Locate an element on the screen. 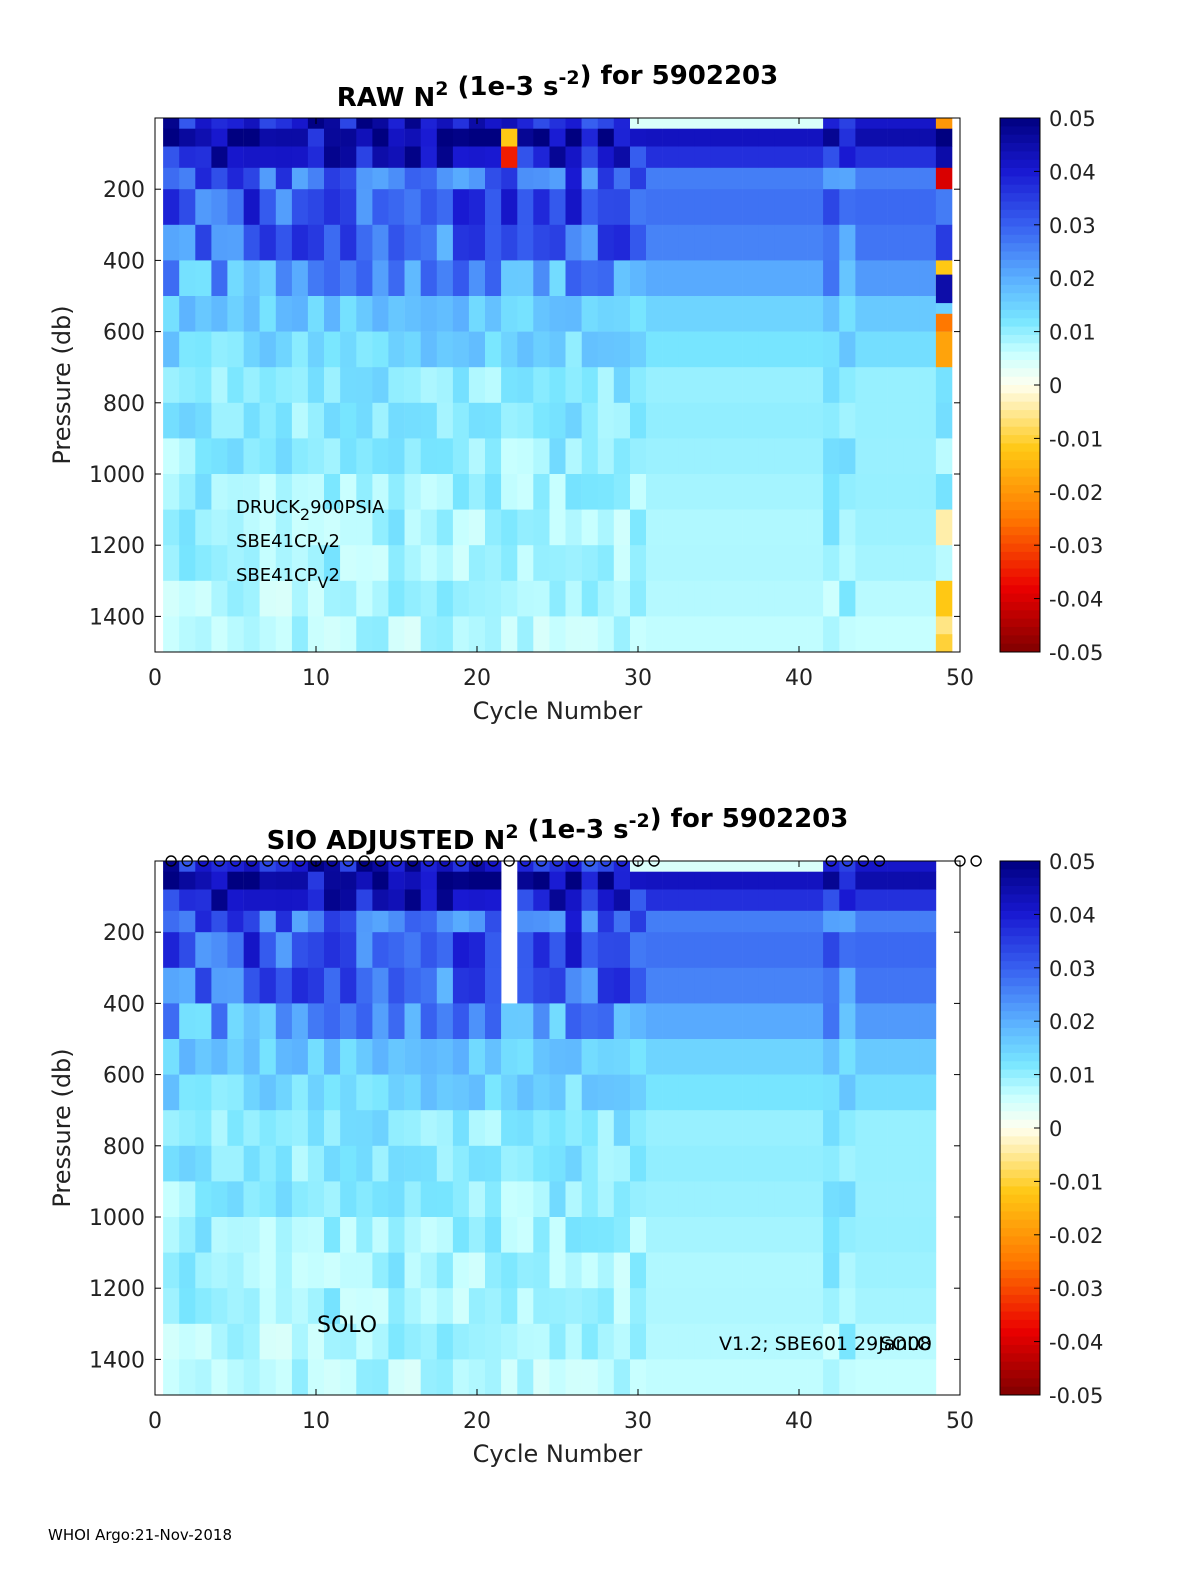  y-tick-label: 800 is located at coordinates (124, 1147).